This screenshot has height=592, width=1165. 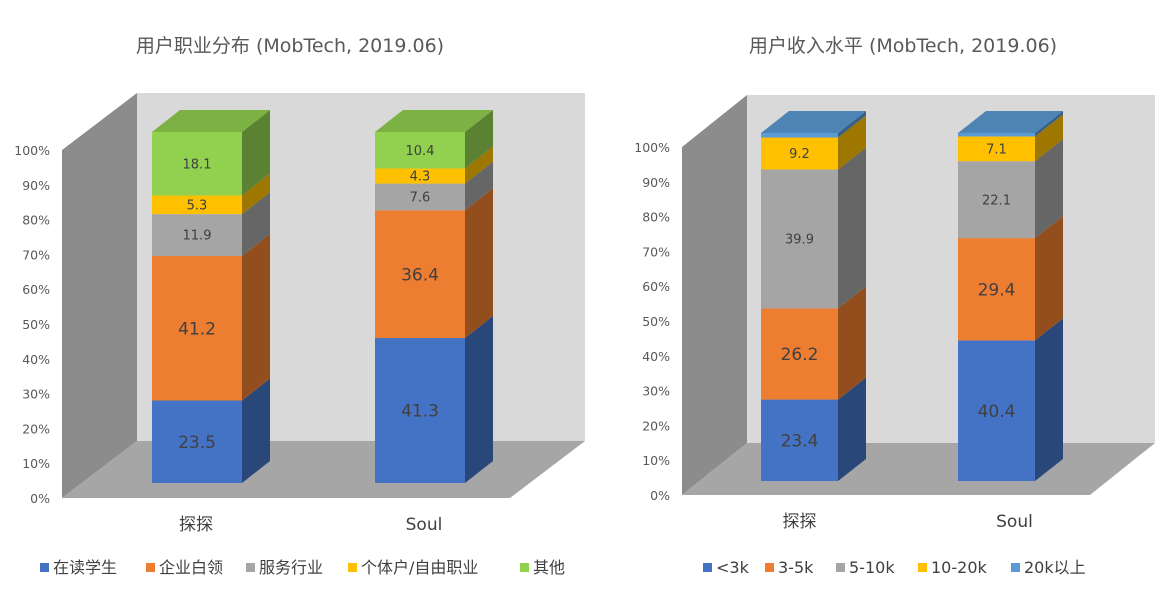 I want to click on chart-title: 用户职业分布 (MobTech, 2019.06), so click(x=290, y=46).